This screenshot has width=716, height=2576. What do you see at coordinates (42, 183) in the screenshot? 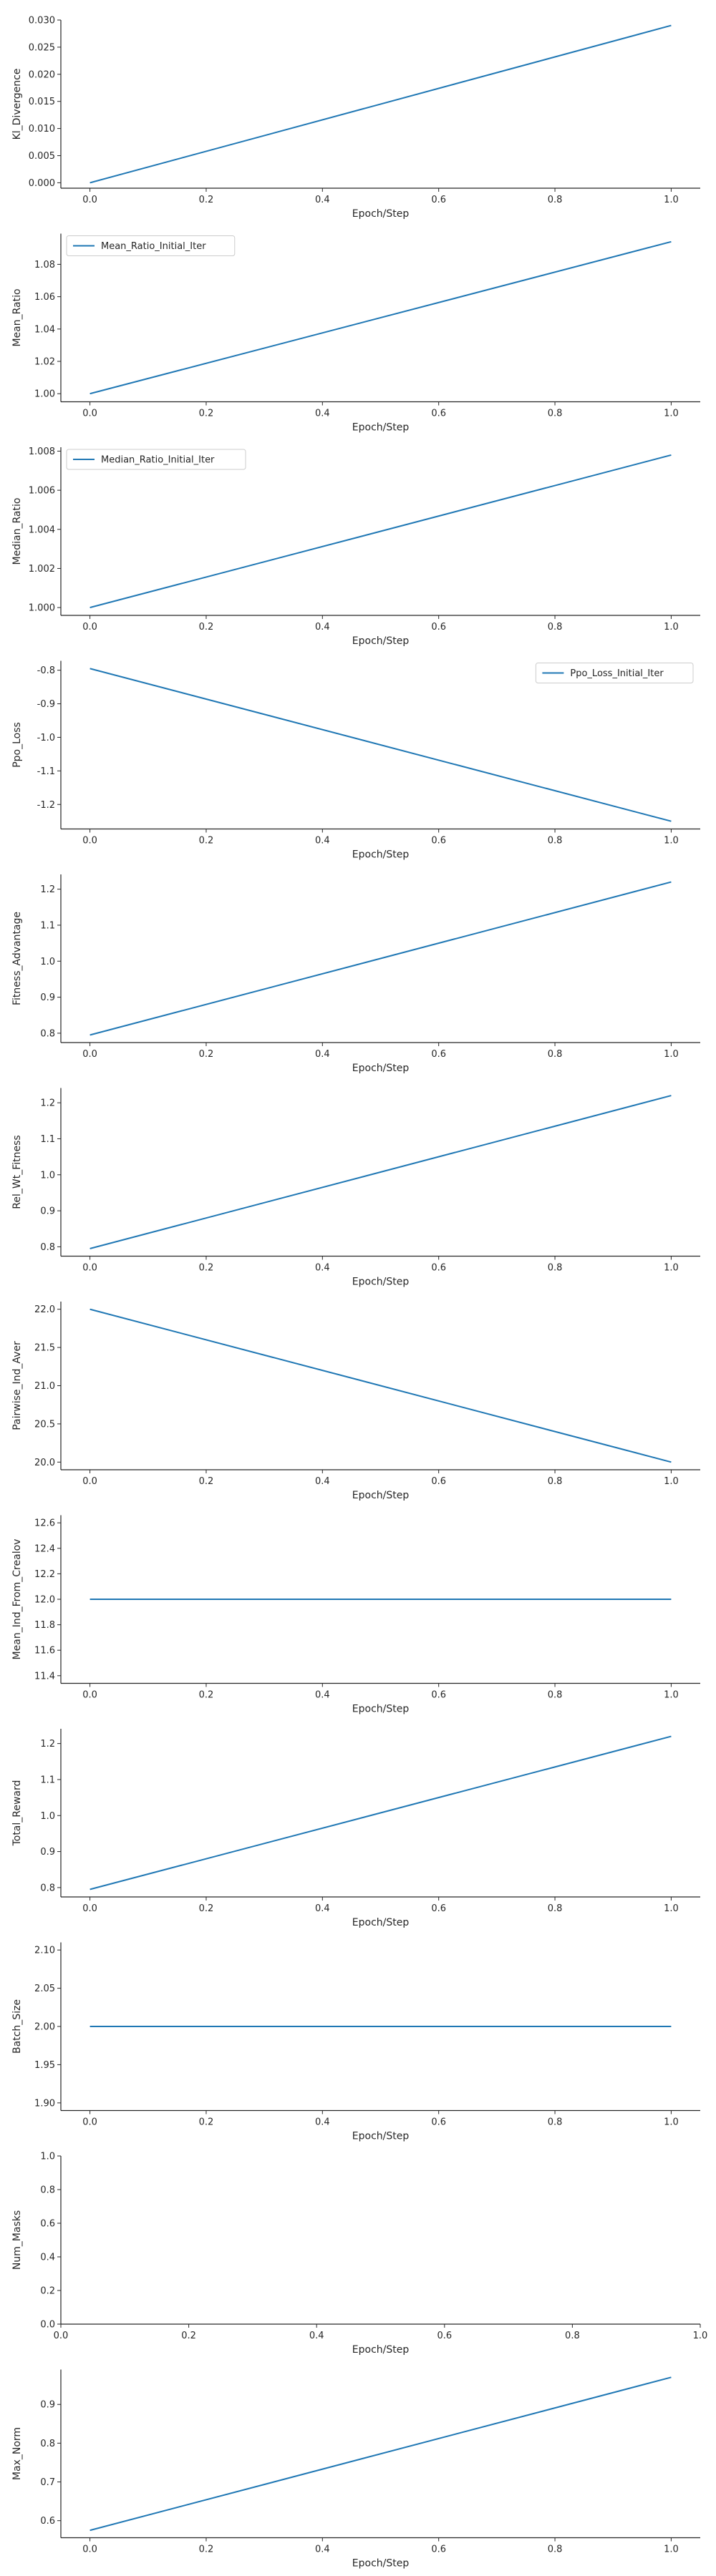
I see `y-tick-label: 0.000` at bounding box center [42, 183].